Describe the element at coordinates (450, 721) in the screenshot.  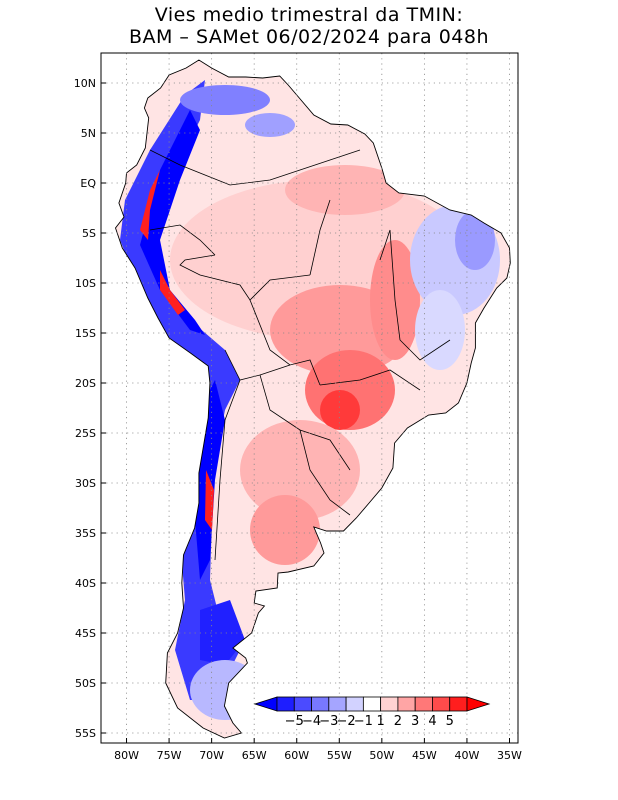
I see `colorbar-label: 5` at that location.